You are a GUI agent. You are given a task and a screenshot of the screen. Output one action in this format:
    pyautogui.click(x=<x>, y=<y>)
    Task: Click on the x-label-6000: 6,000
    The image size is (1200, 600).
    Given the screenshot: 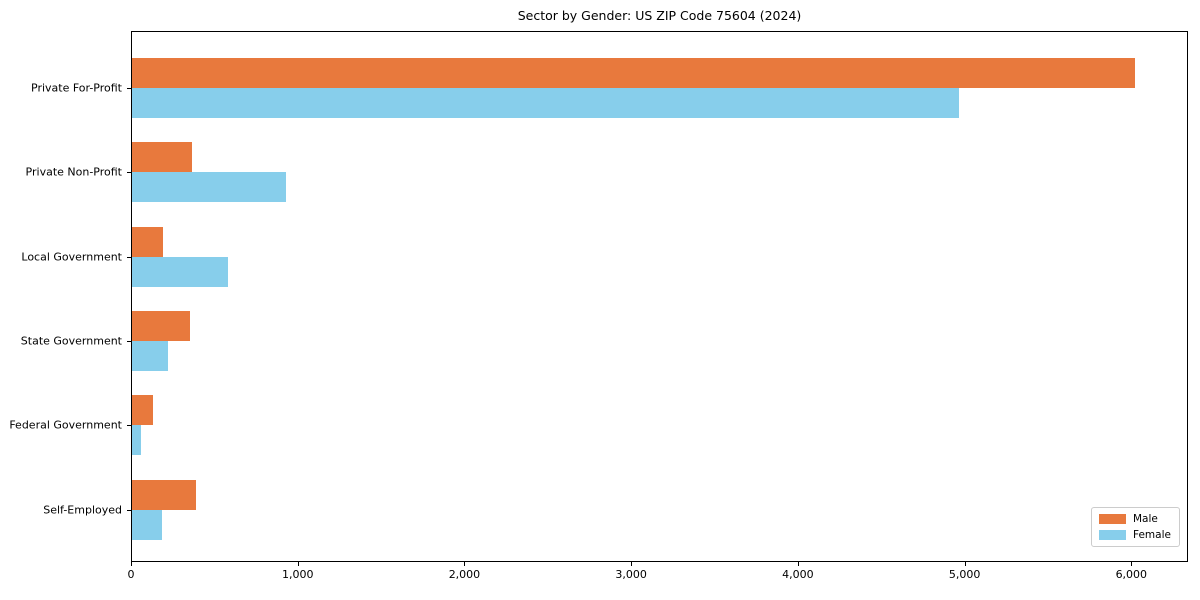 What is the action you would take?
    pyautogui.click(x=1131, y=574)
    